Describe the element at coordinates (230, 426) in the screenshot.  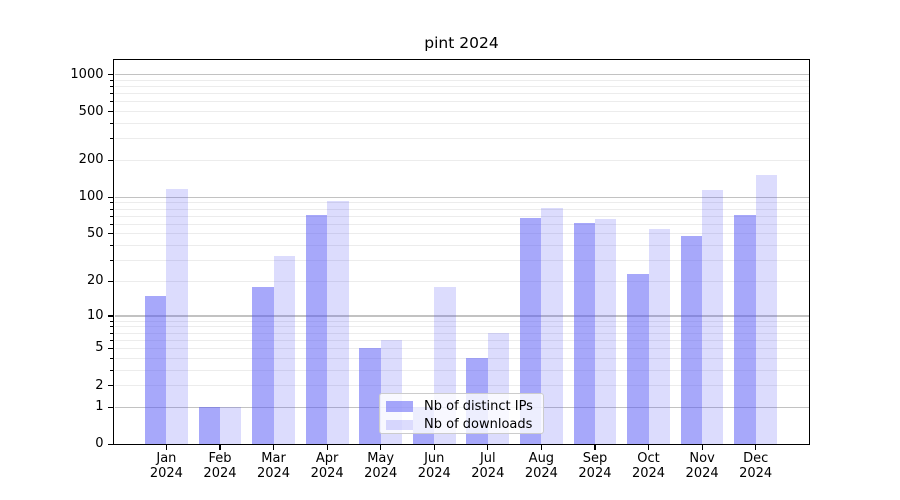
I see `bar-downloads-feb` at that location.